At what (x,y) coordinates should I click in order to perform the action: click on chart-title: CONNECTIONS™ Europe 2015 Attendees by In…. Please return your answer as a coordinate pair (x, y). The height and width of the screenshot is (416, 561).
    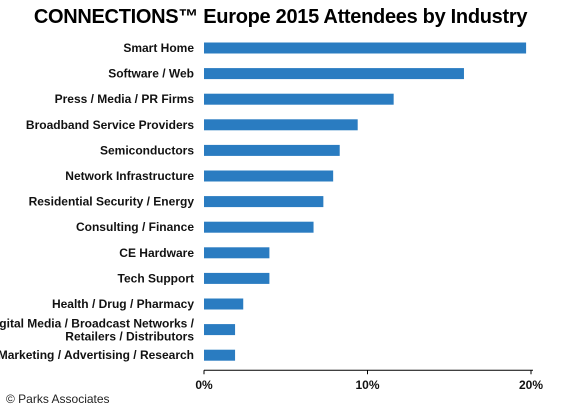
    Looking at the image, I should click on (280, 17).